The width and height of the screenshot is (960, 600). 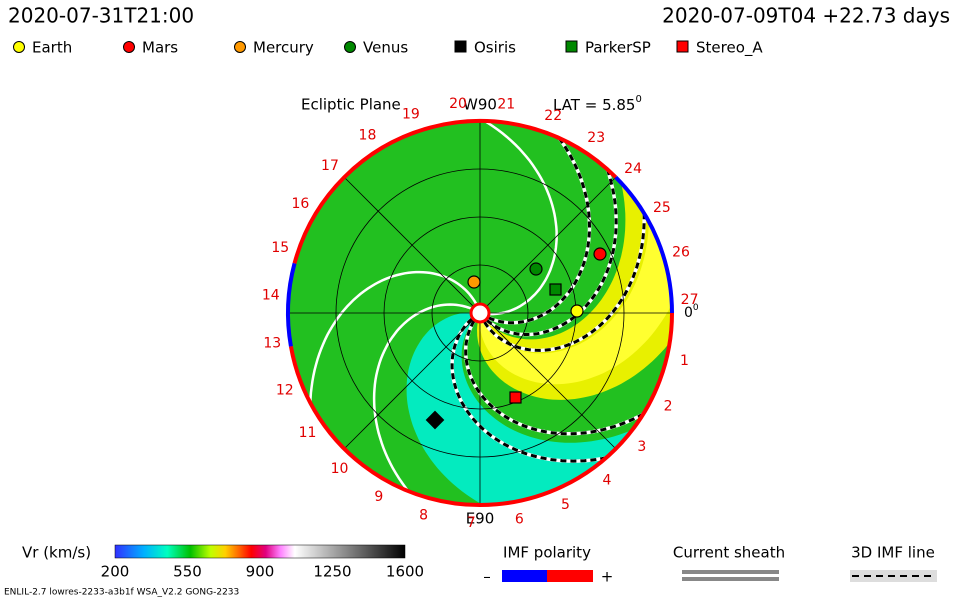 I want to click on colorbar-tick-label: 1250, so click(x=332, y=572).